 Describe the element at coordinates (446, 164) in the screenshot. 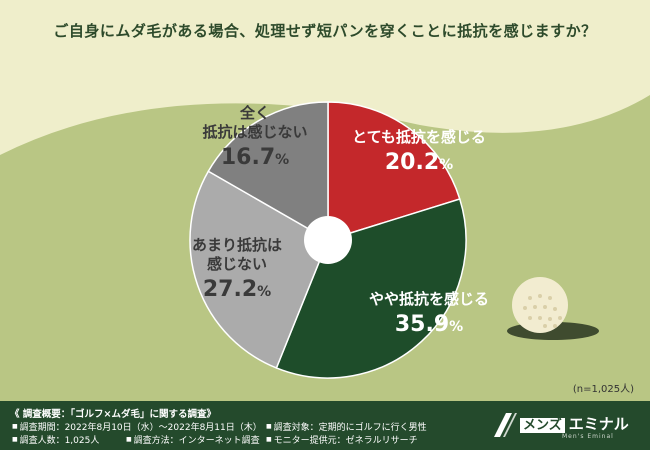

I see `label-strong-unit: %` at that location.